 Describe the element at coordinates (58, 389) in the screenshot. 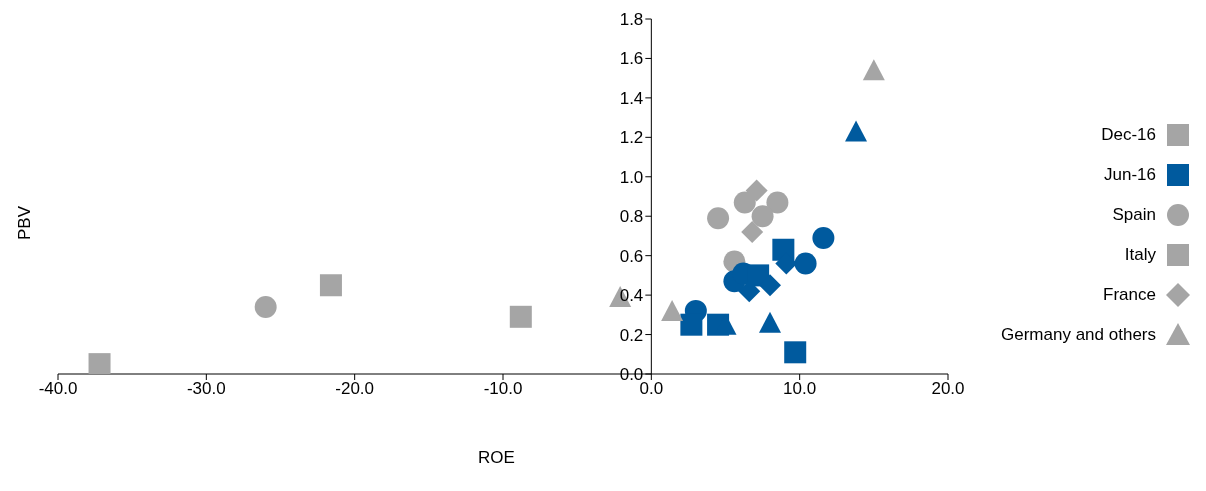

I see `x-tick-label: -40.0` at that location.